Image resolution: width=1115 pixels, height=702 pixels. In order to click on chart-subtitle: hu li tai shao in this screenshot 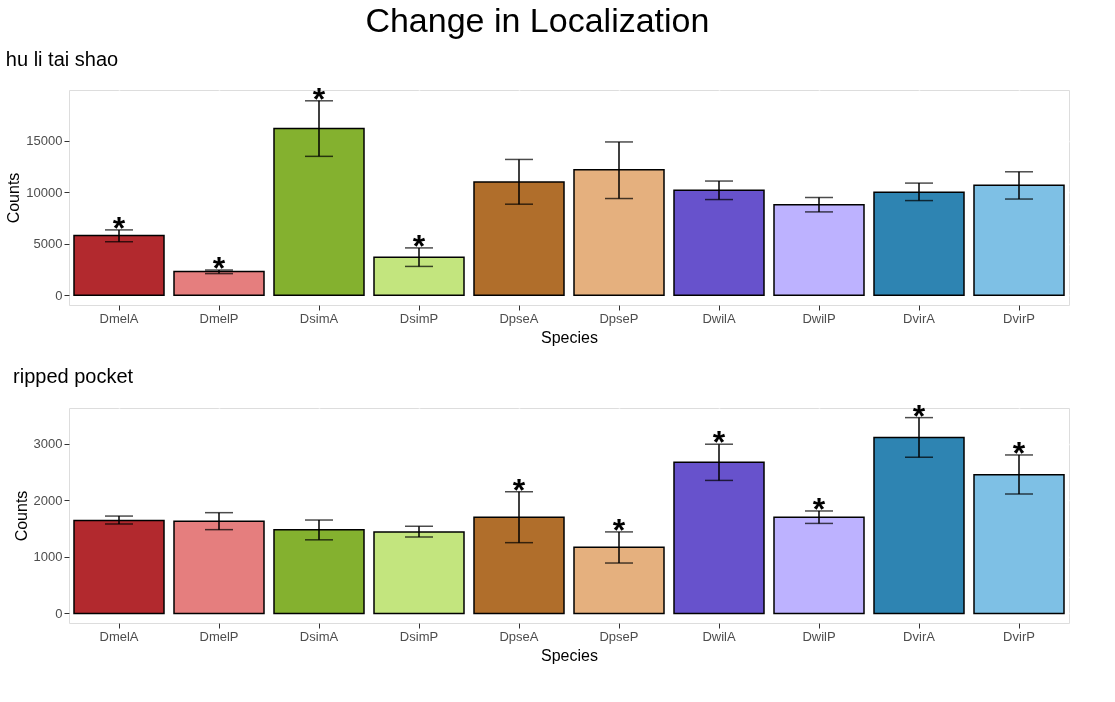, I will do `click(62, 58)`.